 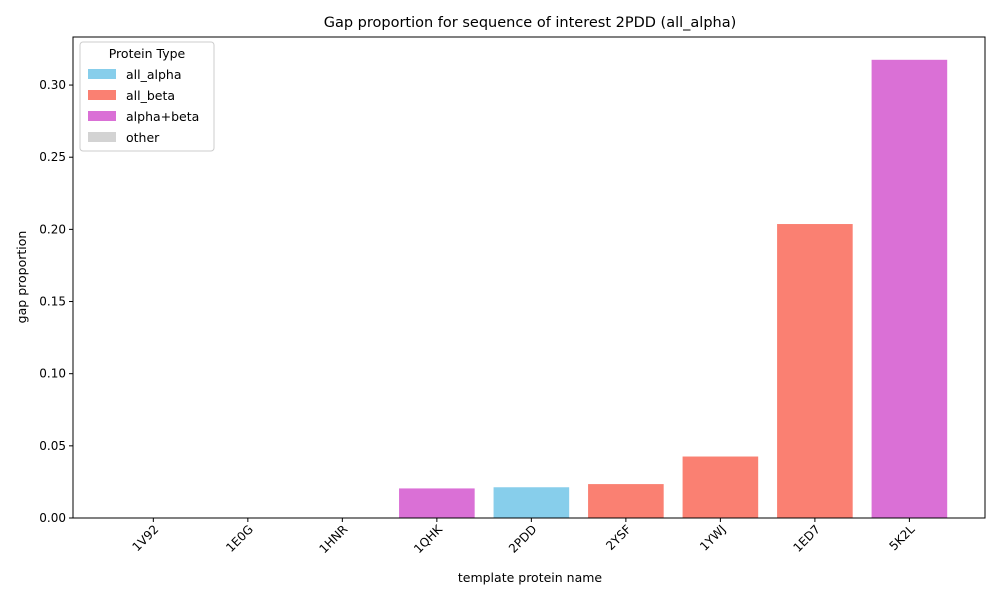 I want to click on x-tick-label: 1ED7, so click(x=806, y=538).